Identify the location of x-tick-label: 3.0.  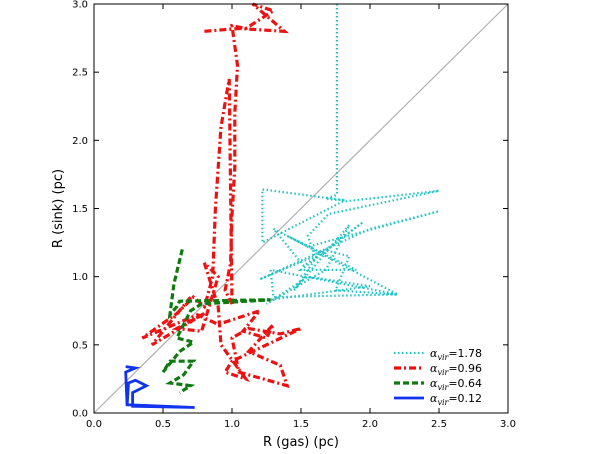
(508, 424).